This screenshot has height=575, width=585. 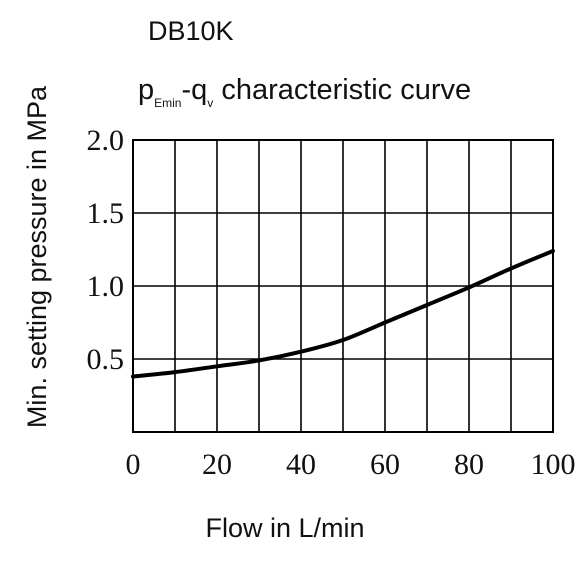 I want to click on subtitle-q: -q, so click(x=194, y=90).